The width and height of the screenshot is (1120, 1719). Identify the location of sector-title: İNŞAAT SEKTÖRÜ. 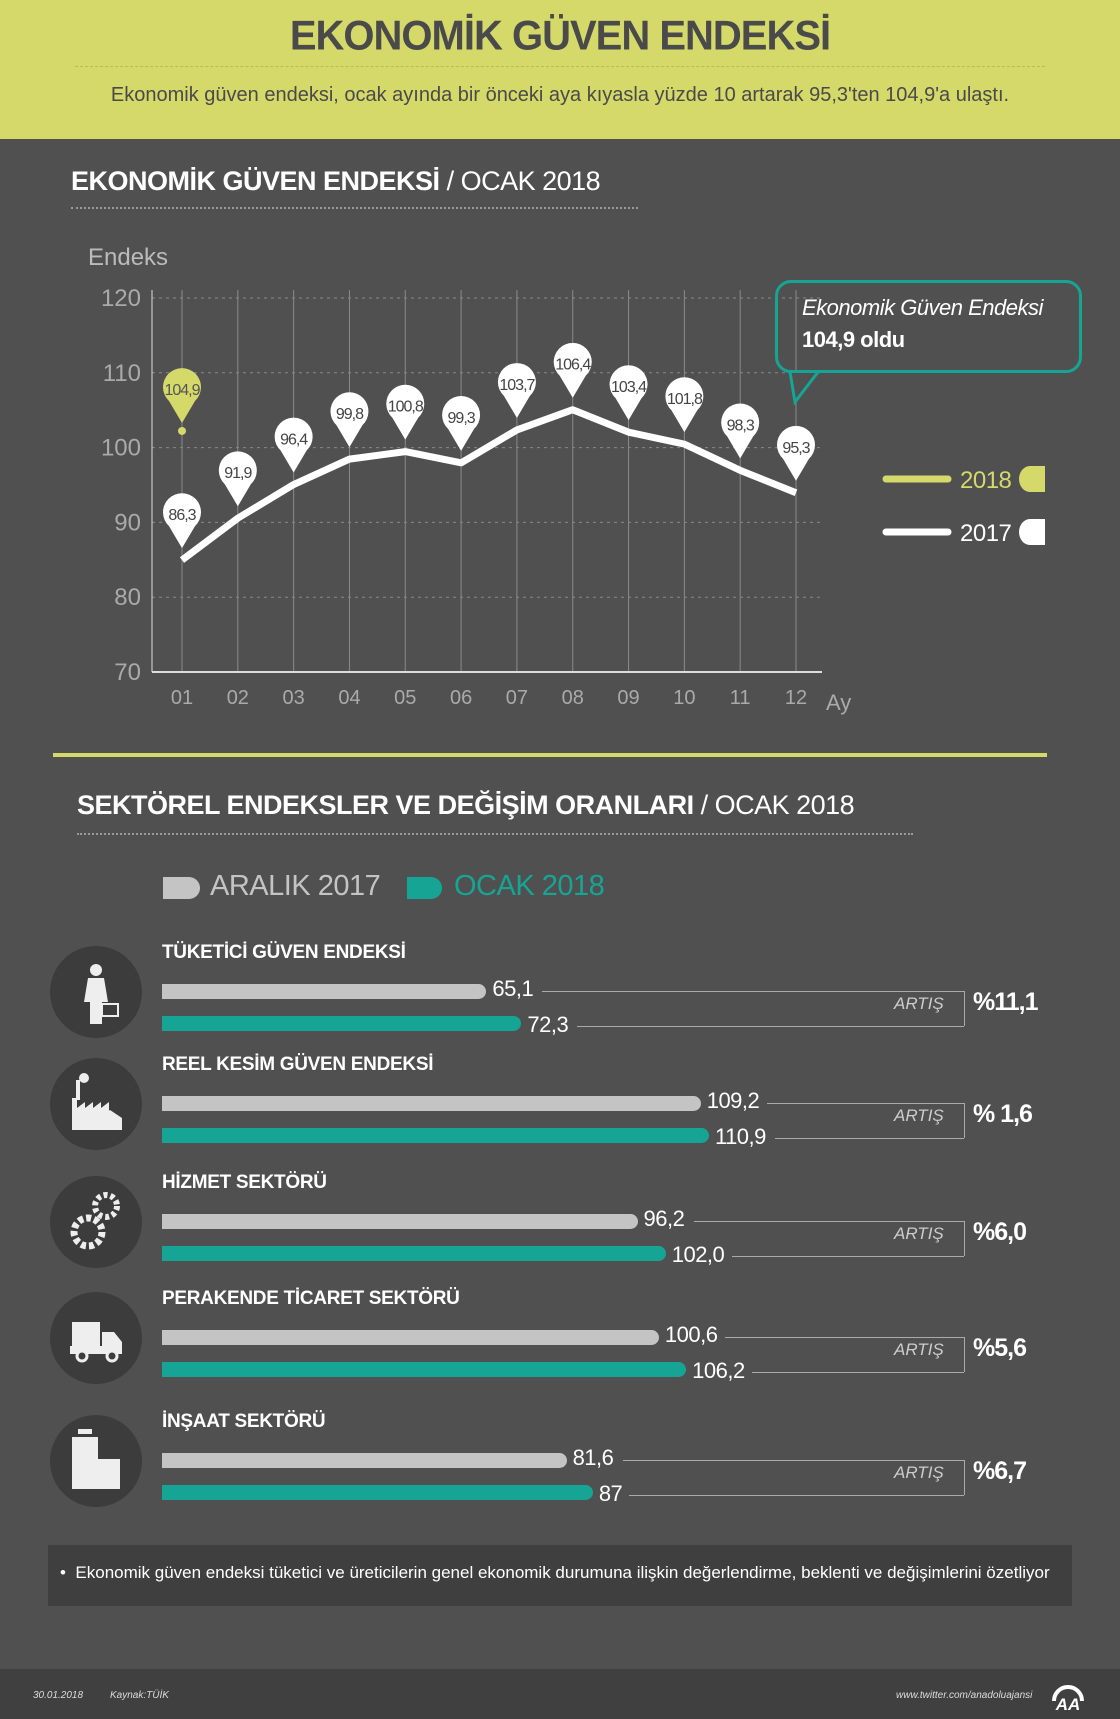
(244, 1421).